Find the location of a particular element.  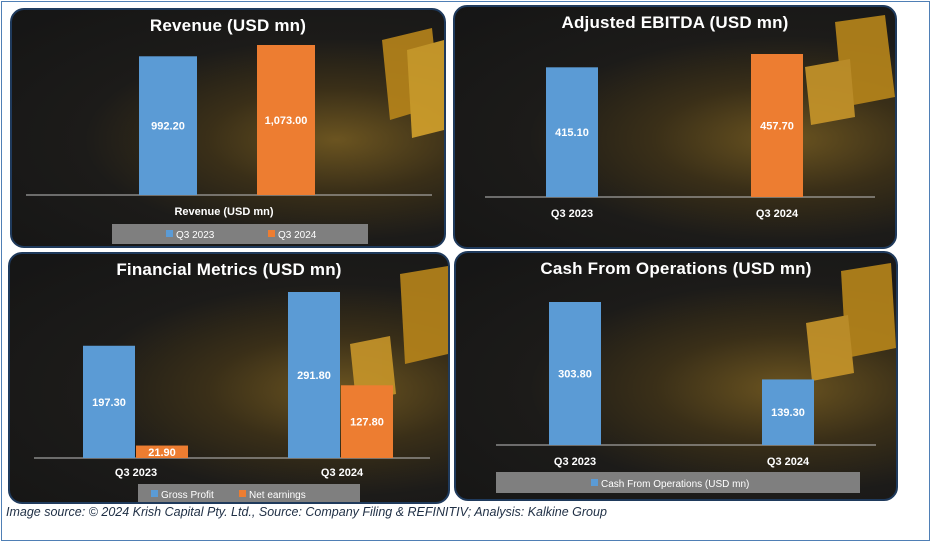

legend-swatch-q3-2024 is located at coordinates (271, 233).